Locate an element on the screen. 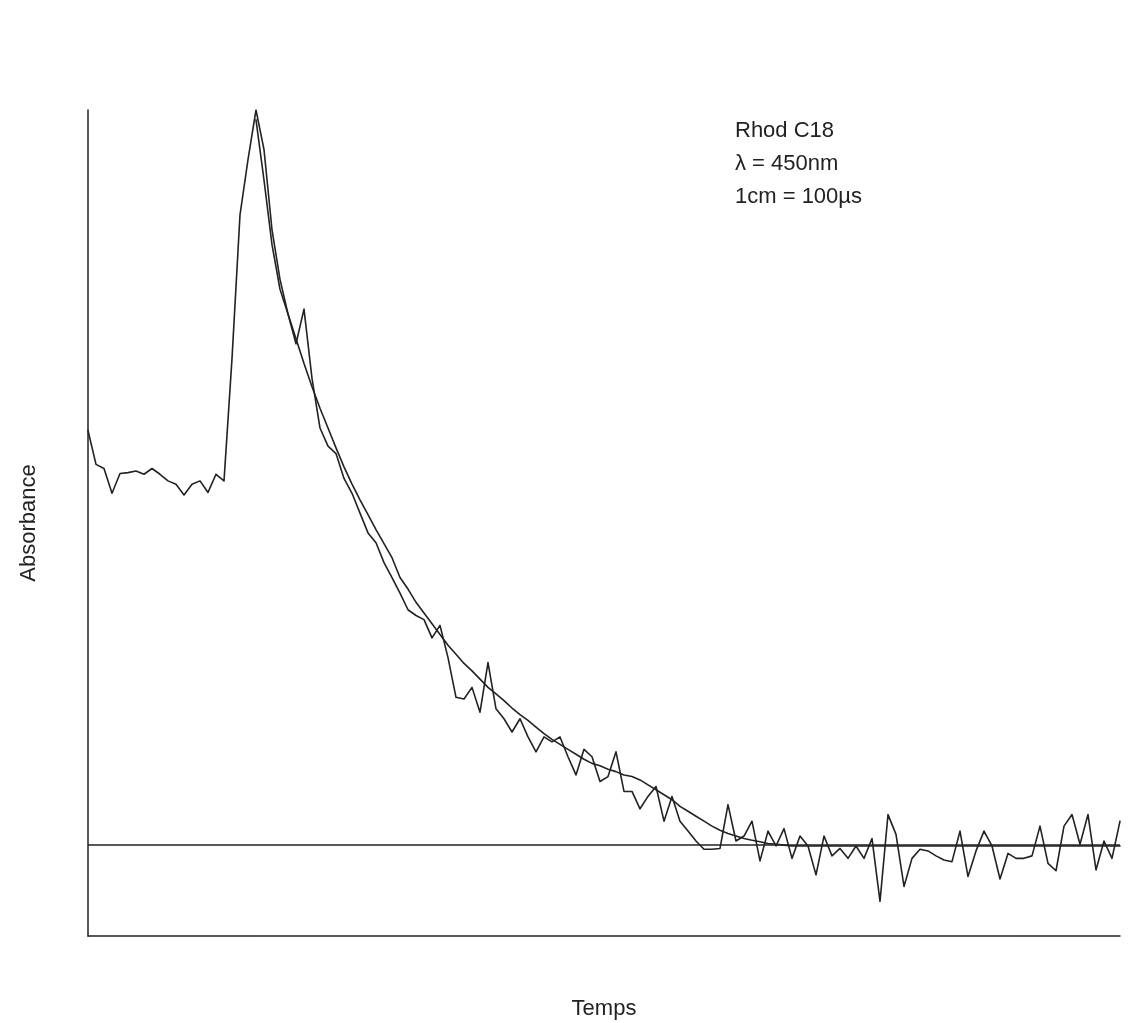 Image resolution: width=1128 pixels, height=1023 pixels. x-axis-title: Temps is located at coordinates (604, 1007).